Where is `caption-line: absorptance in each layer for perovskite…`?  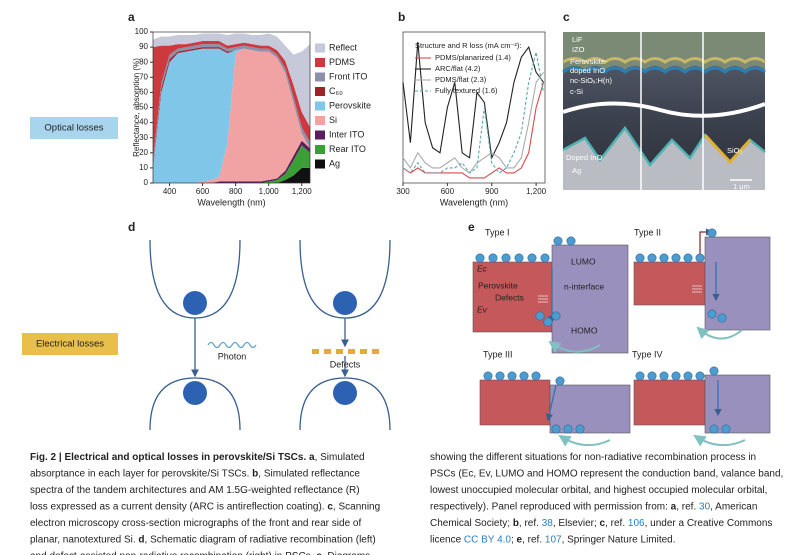 caption-line: absorptance in each layer for perovskite… is located at coordinates (195, 474).